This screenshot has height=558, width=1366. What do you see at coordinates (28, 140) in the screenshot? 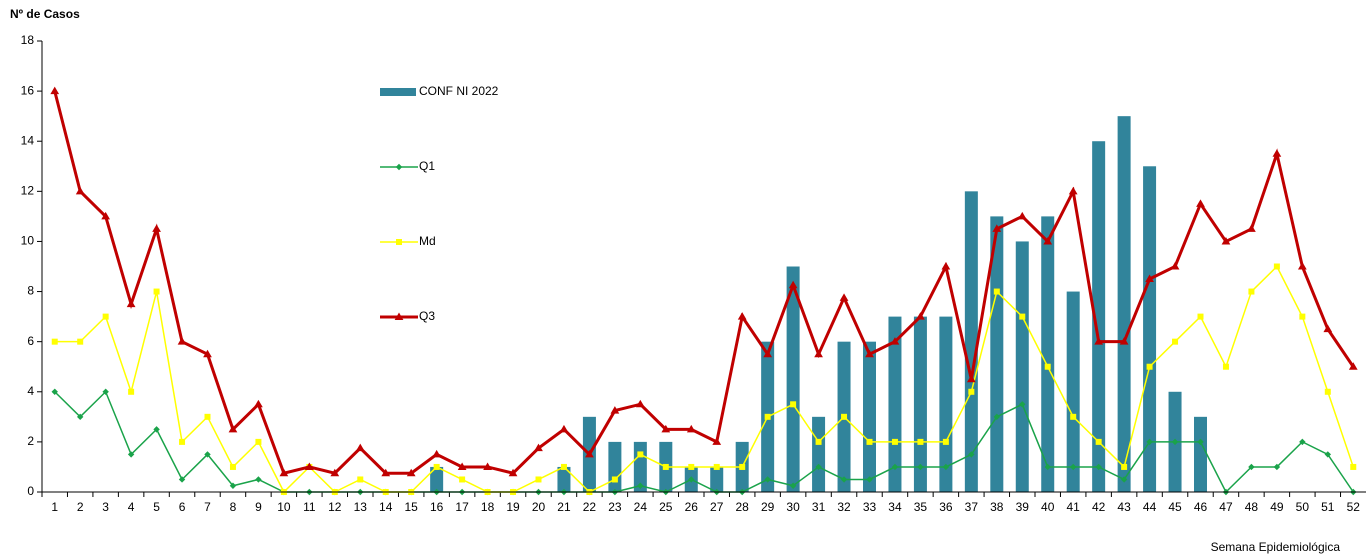
I see `y-tick-label: 14` at bounding box center [28, 140].